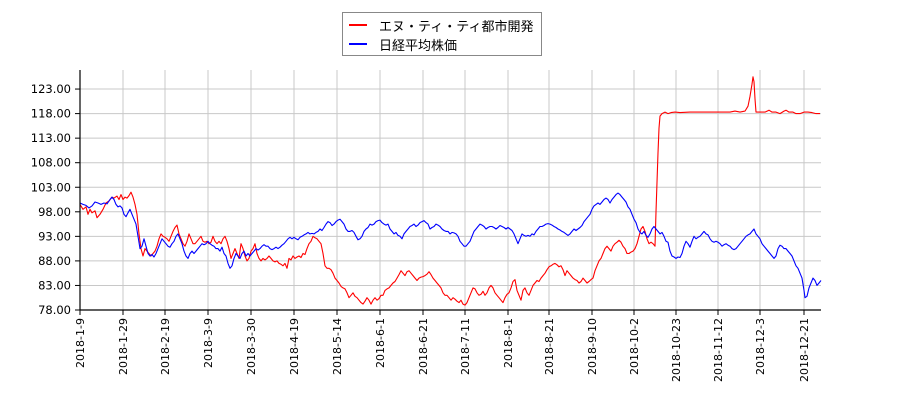  Describe the element at coordinates (54, 261) in the screenshot. I see `y-tick-label: 88.00` at that location.